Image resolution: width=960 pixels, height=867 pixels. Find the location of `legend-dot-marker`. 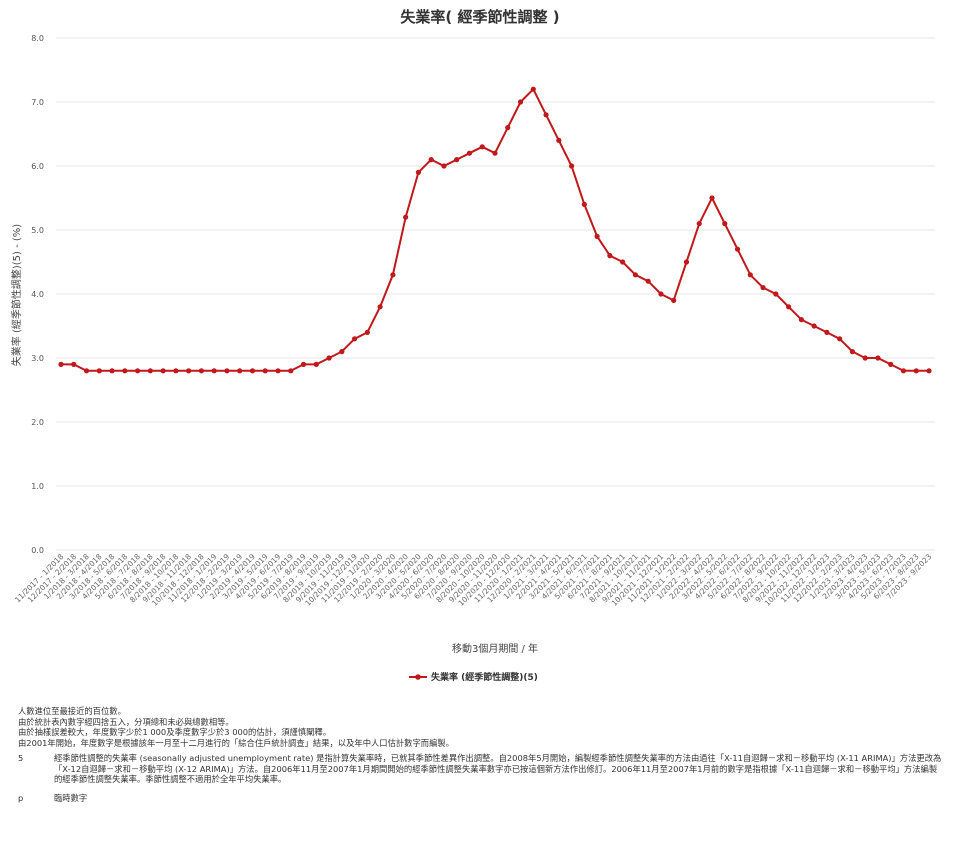

legend-dot-marker is located at coordinates (418, 677).